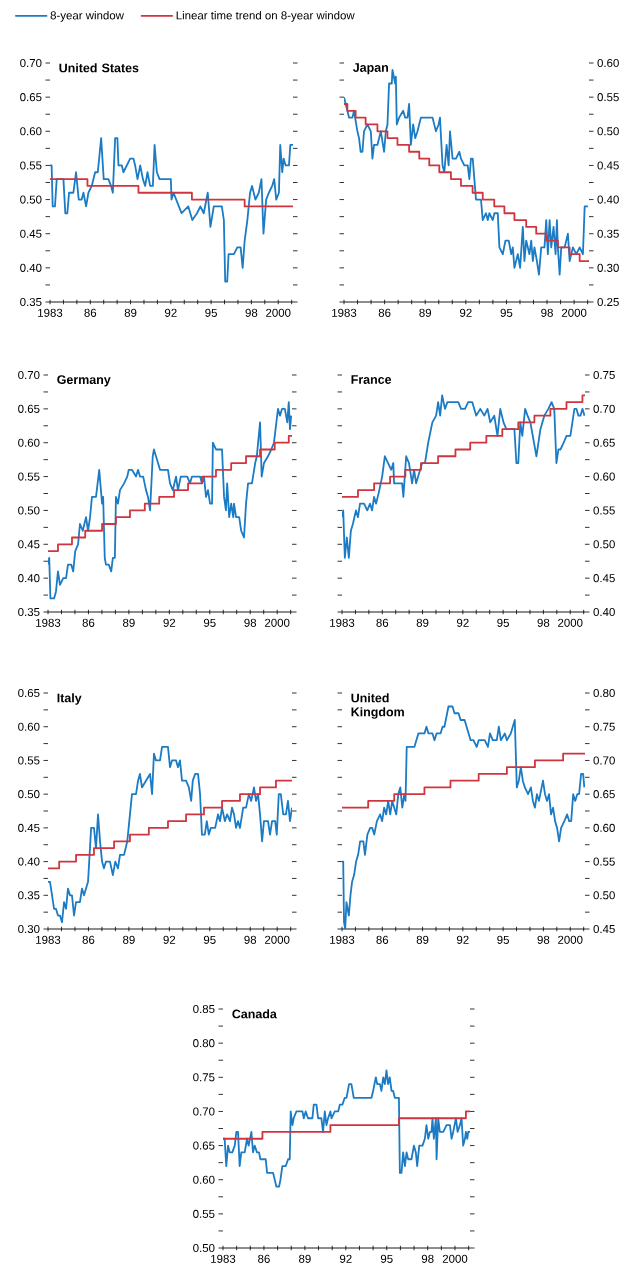 This screenshot has width=632, height=1278. I want to click on y2-tick-label: 0.25, so click(608, 302).